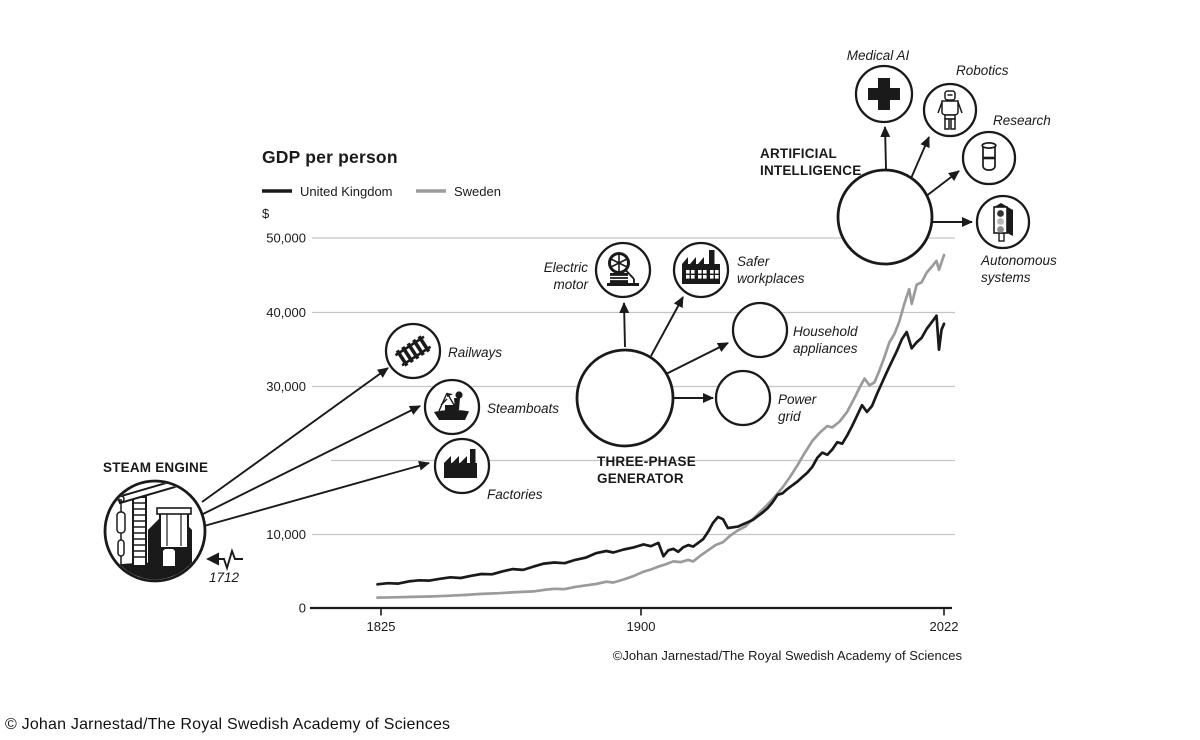 The image size is (1200, 740). Describe the element at coordinates (1018, 260) in the screenshot. I see `autonomous-systems-label-line1: Autonomous` at that location.